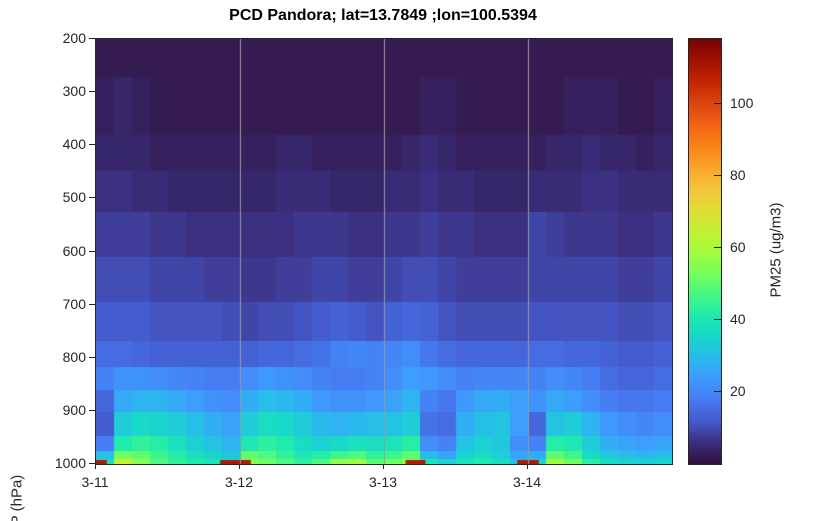 This screenshot has width=833, height=521. Describe the element at coordinates (74, 409) in the screenshot. I see `y-tick-label: 900` at that location.